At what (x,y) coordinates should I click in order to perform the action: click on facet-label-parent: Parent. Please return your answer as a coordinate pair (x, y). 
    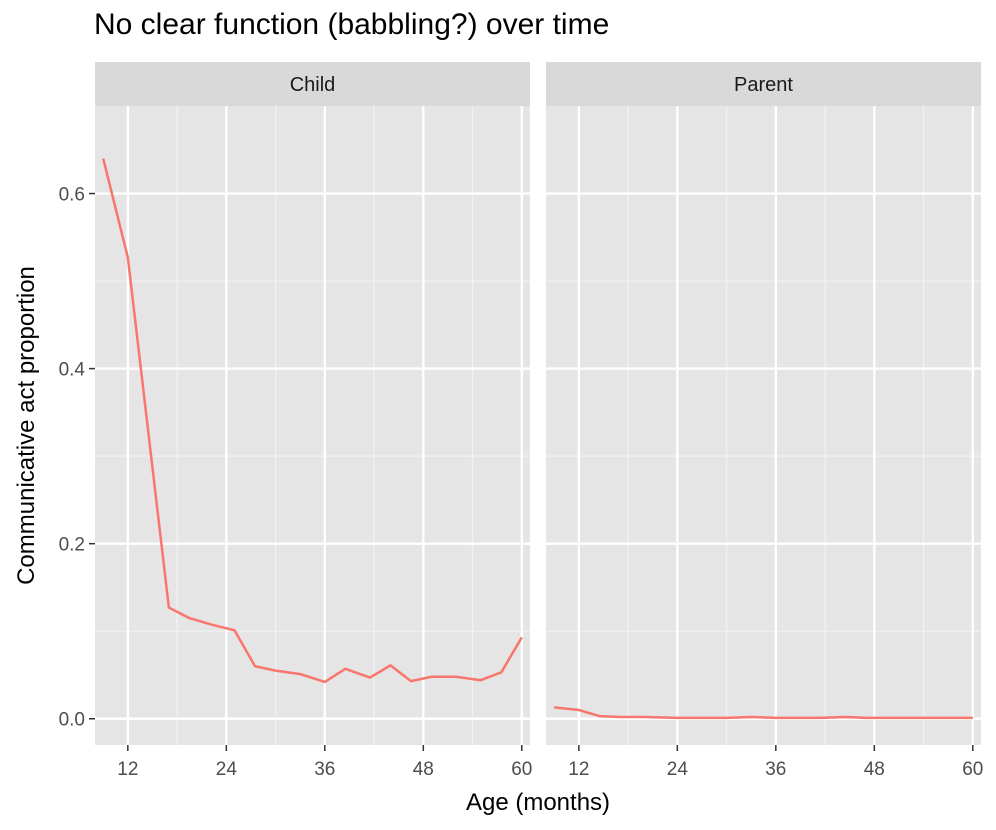
    Looking at the image, I should click on (763, 85).